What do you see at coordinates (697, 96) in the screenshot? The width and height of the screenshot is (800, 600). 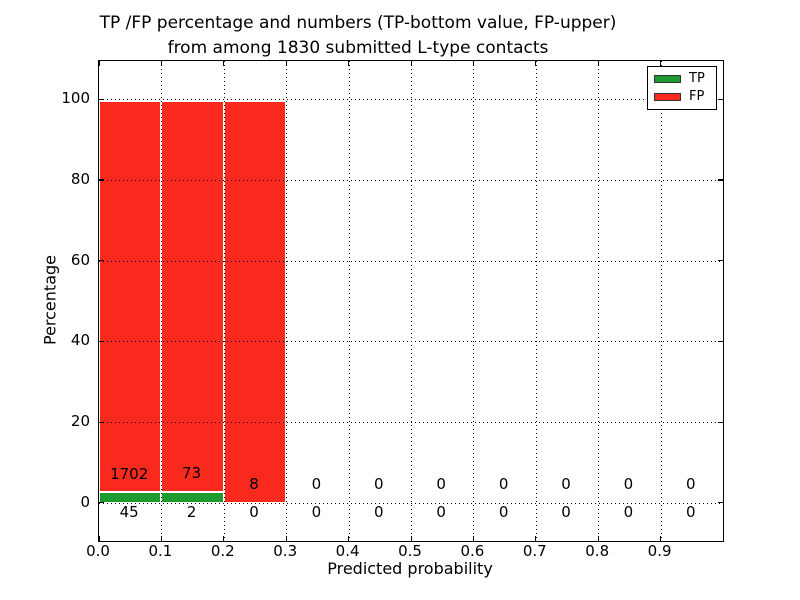 I see `legend-label-fp: FP` at bounding box center [697, 96].